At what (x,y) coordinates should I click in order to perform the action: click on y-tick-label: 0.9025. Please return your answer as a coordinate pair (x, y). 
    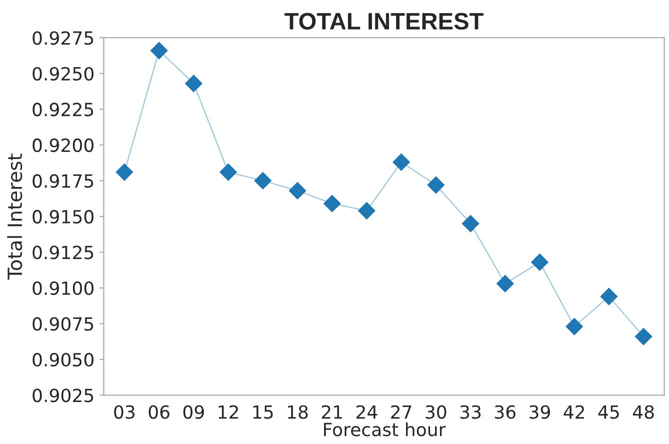
    Looking at the image, I should click on (63, 395).